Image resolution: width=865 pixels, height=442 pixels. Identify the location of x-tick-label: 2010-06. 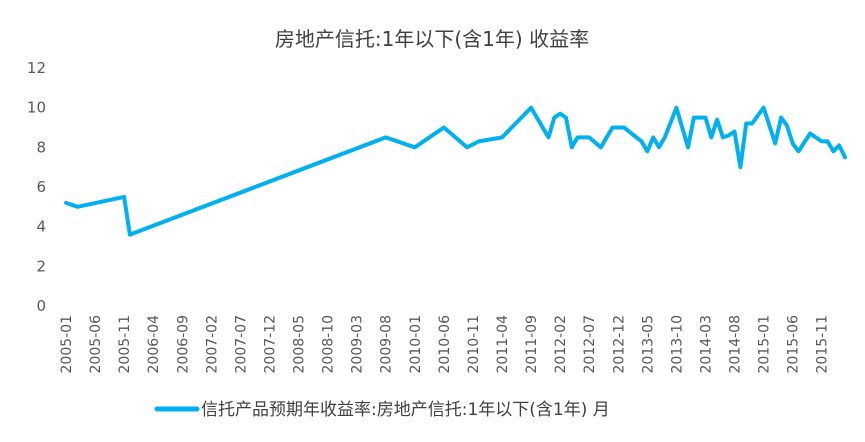
(445, 344).